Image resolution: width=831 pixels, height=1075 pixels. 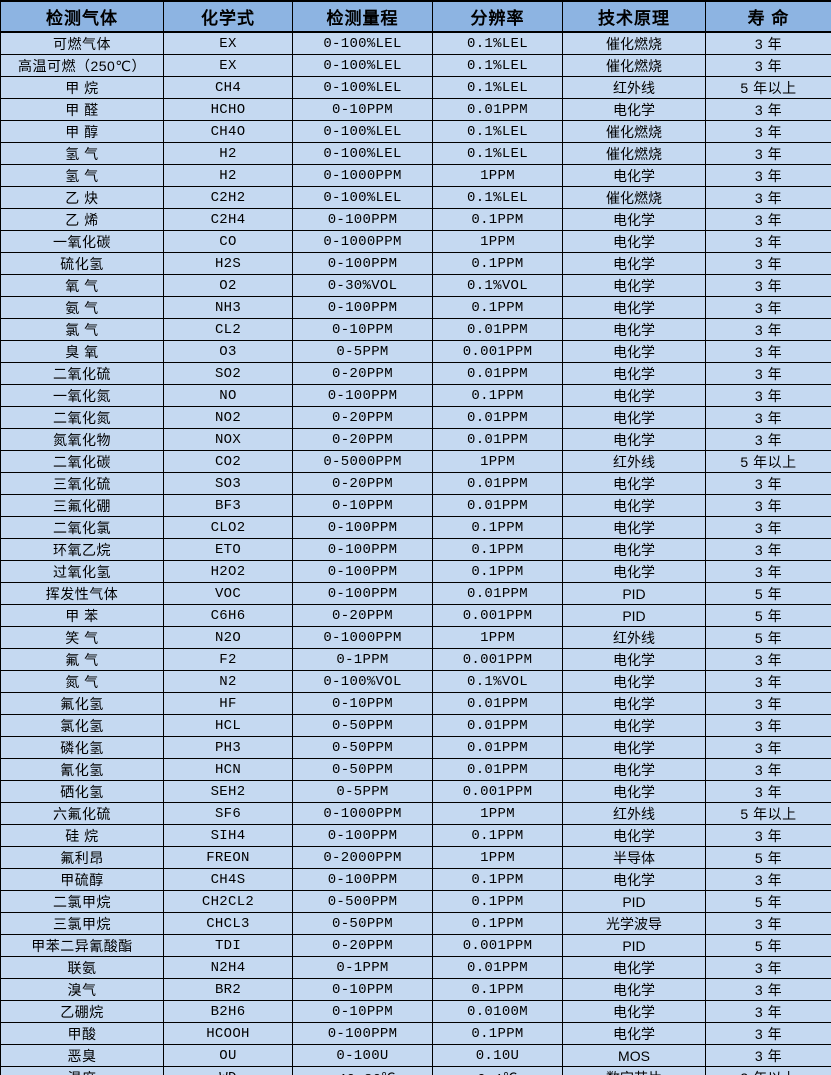 I want to click on cell-gas: 磷化氢, so click(x=82, y=747).